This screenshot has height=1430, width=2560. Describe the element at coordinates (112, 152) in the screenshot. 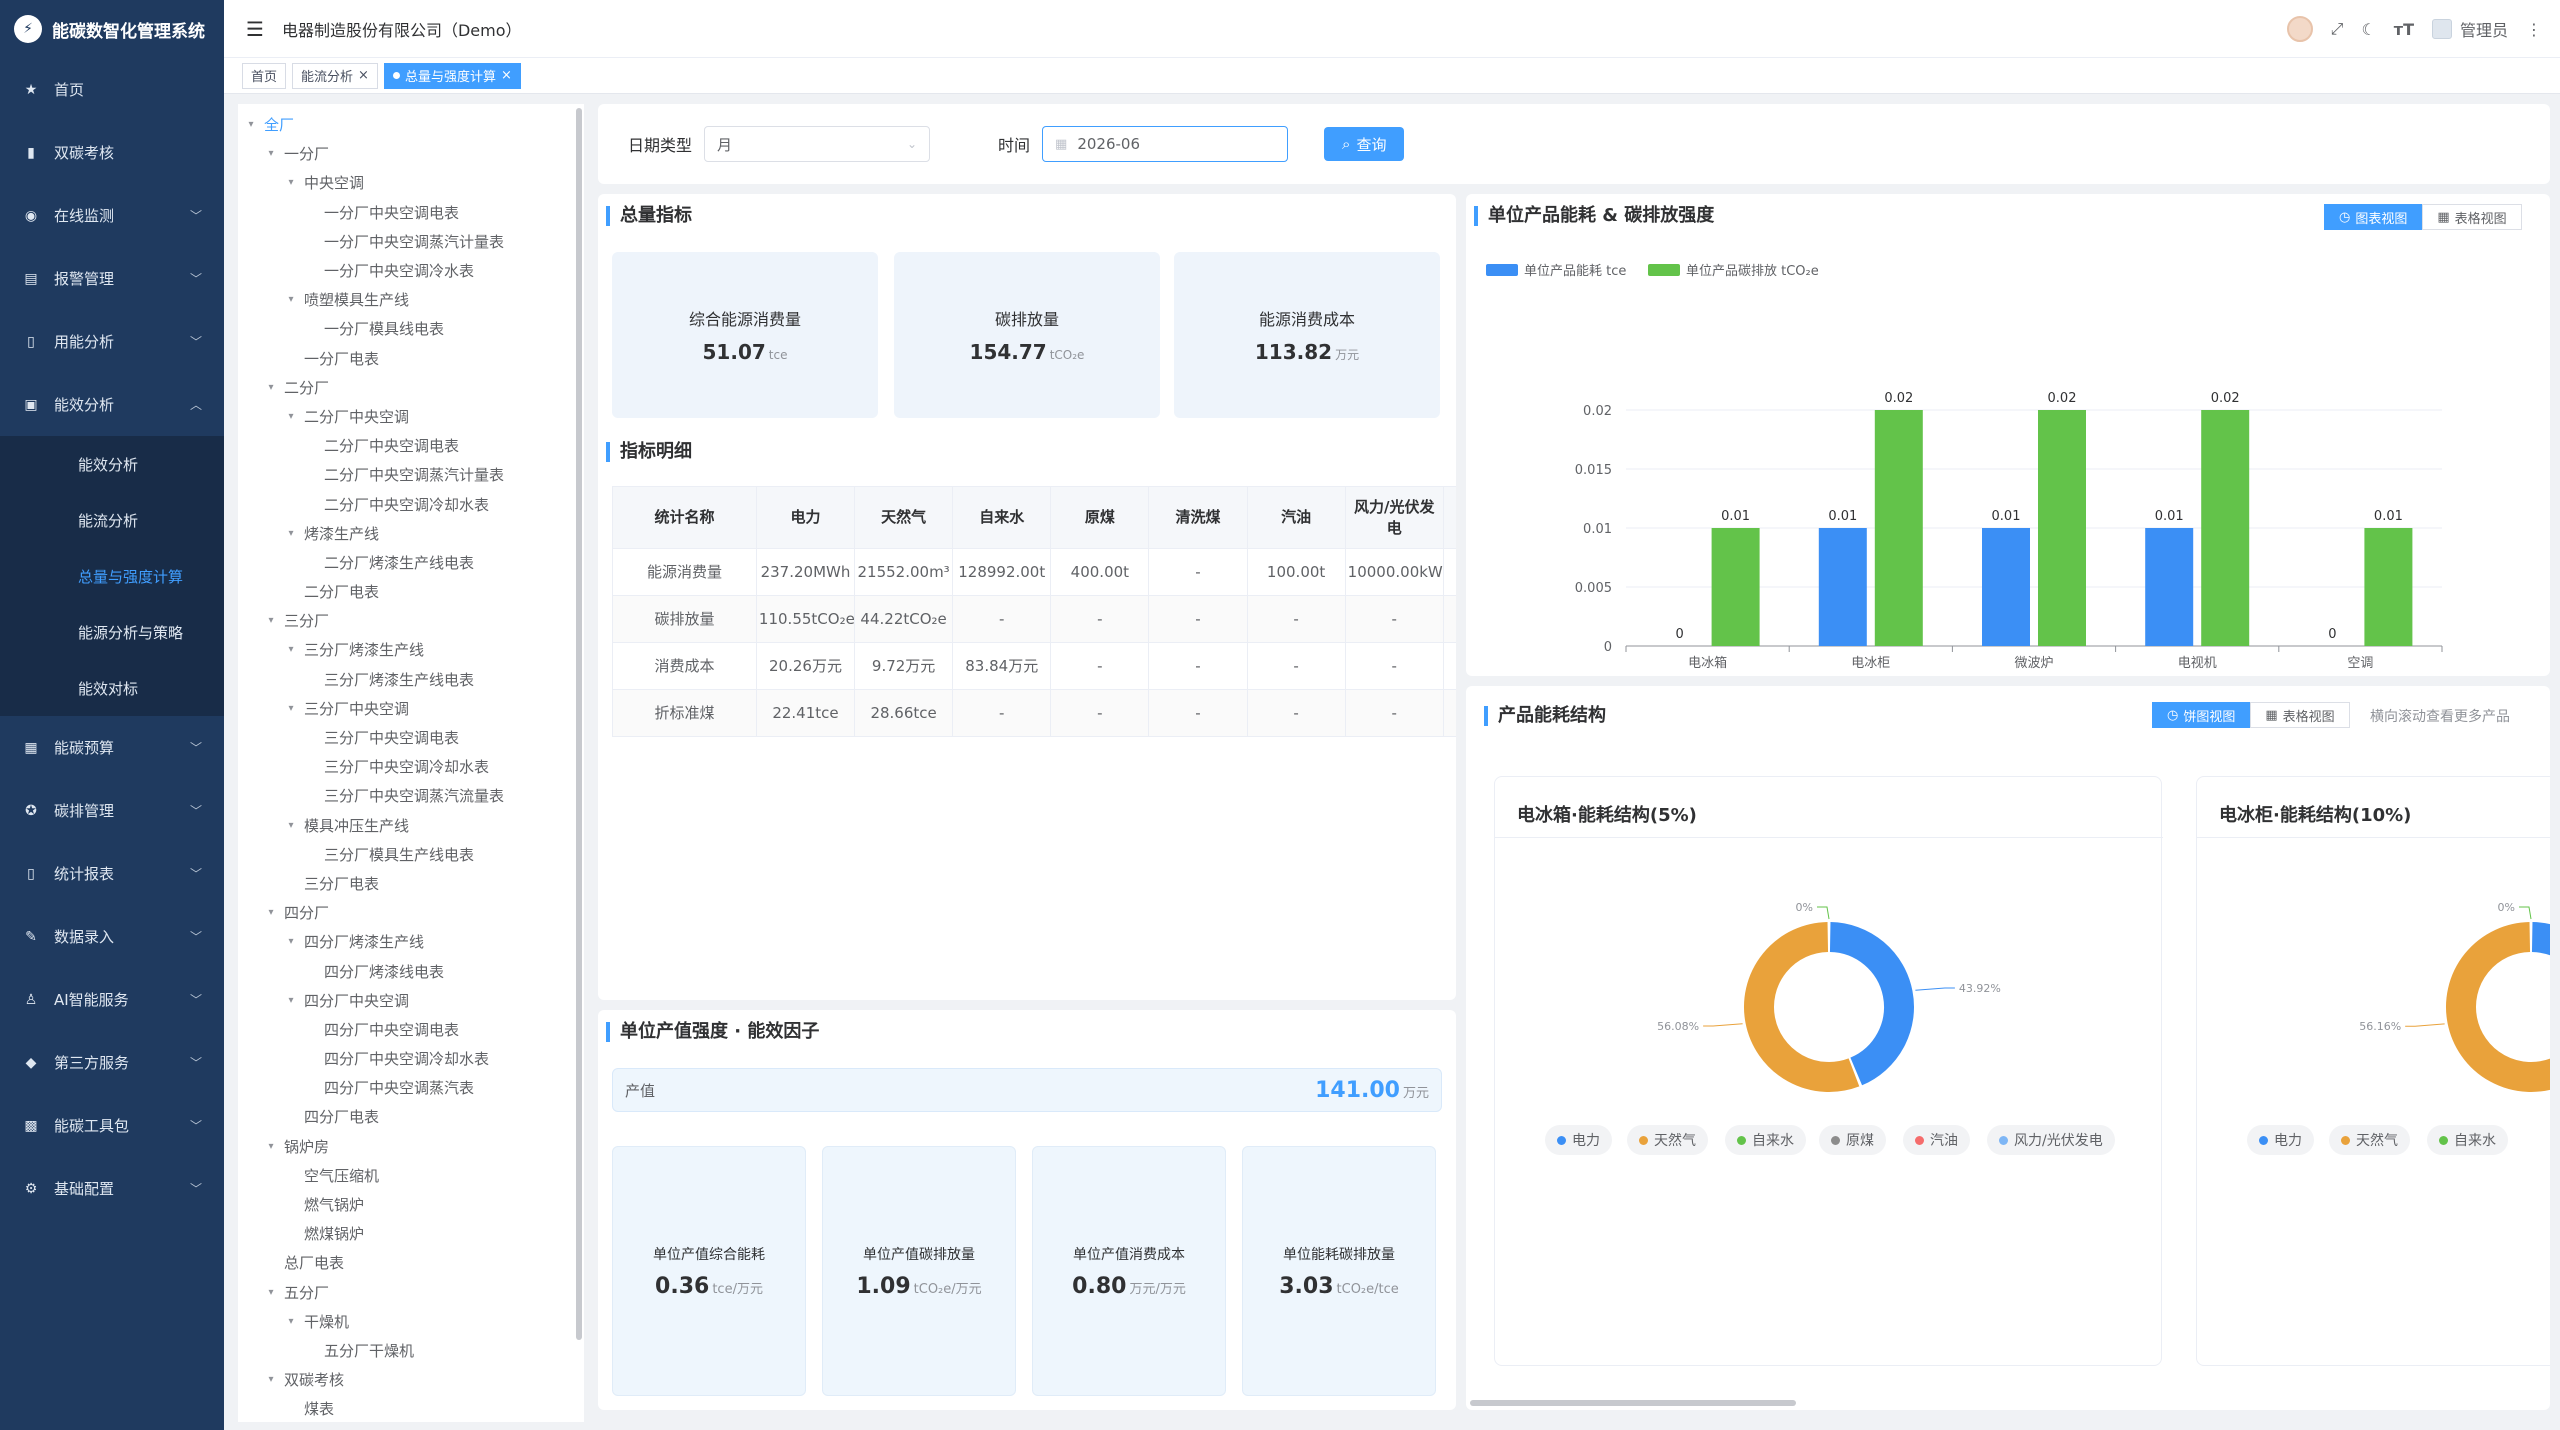

I see `sidebar-item: ▮ 双碳考核` at that location.